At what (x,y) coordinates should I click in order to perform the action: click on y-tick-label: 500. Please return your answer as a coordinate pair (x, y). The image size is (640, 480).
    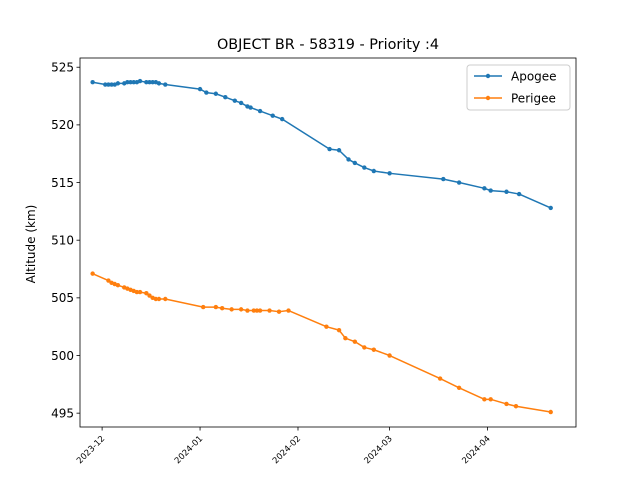
    Looking at the image, I should click on (62, 356).